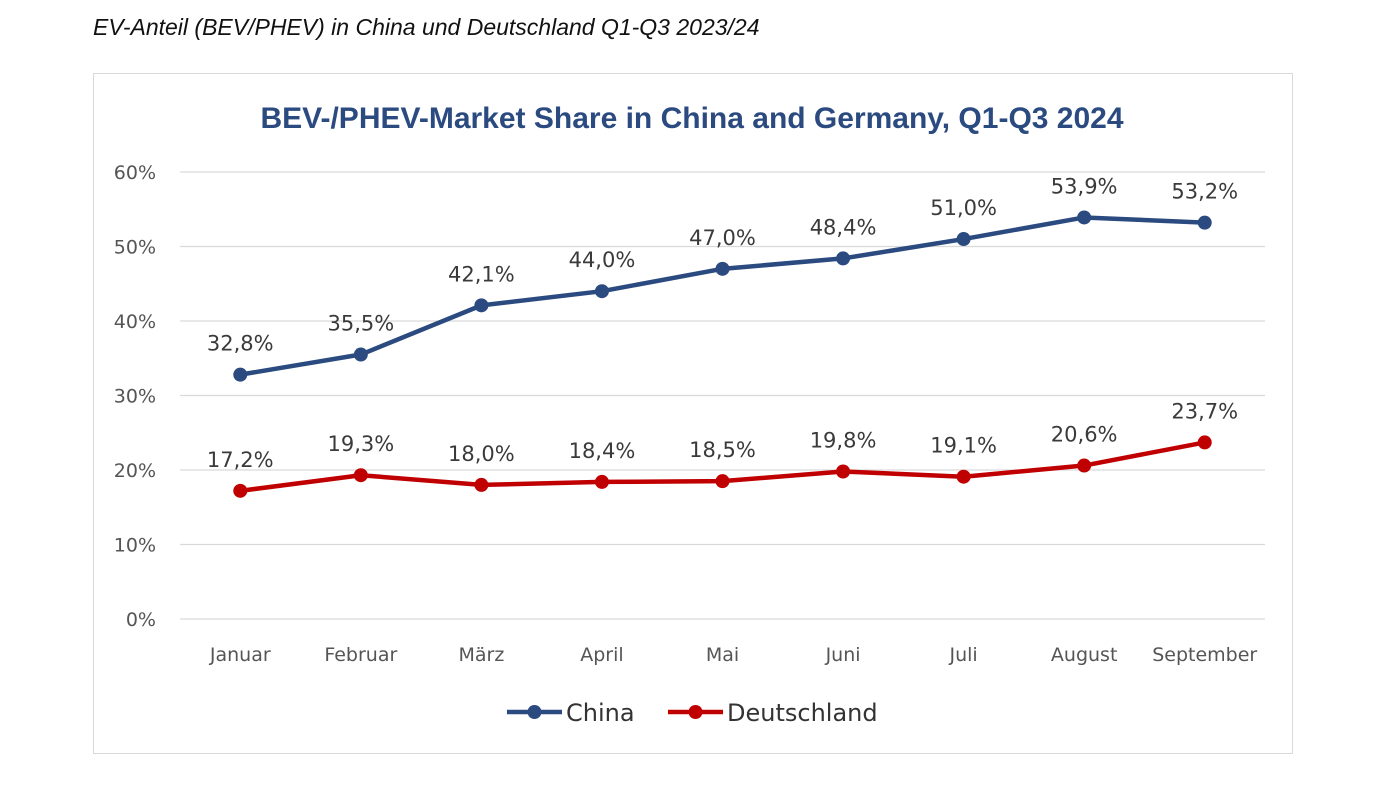  What do you see at coordinates (1204, 411) in the screenshot?
I see `data-label: 23,7%` at bounding box center [1204, 411].